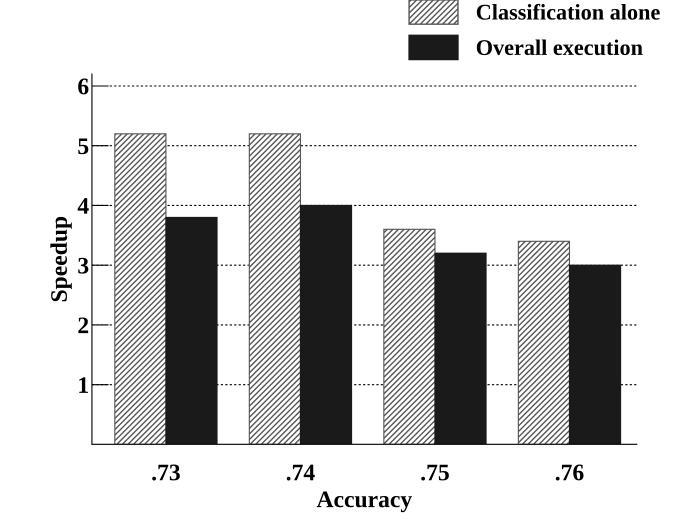 This screenshot has height=529, width=681. I want to click on y-tick-label: 5, so click(83, 146).